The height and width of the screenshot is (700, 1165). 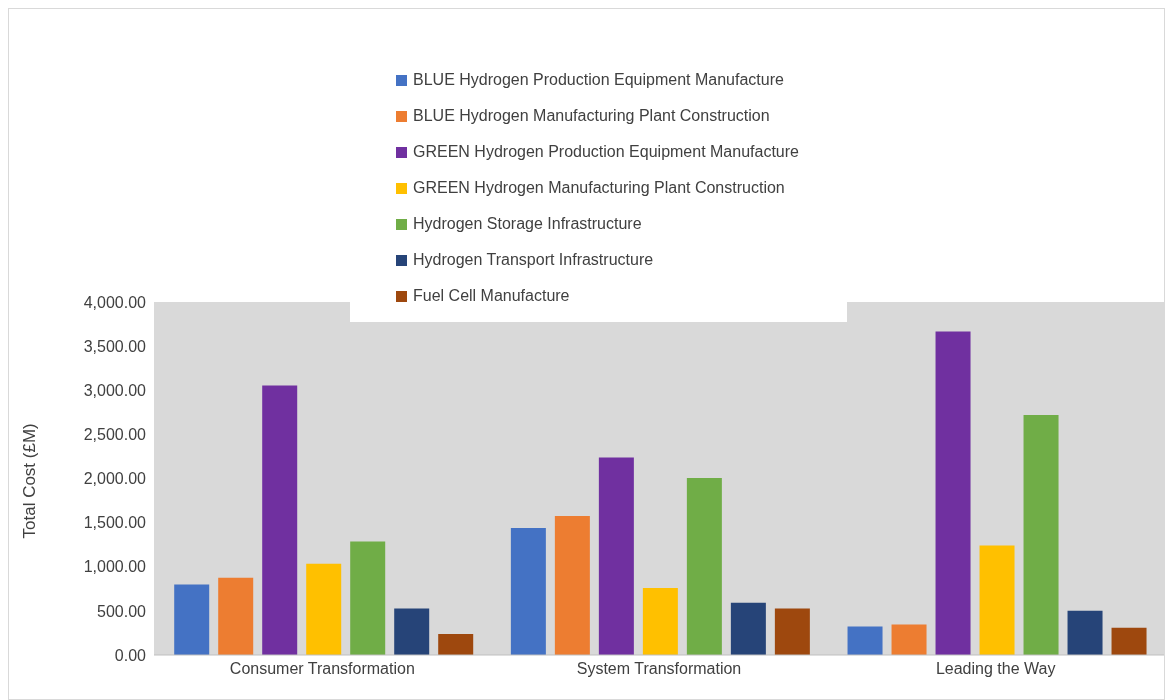 What do you see at coordinates (659, 669) in the screenshot?
I see `x-tick-label: System Transformation` at bounding box center [659, 669].